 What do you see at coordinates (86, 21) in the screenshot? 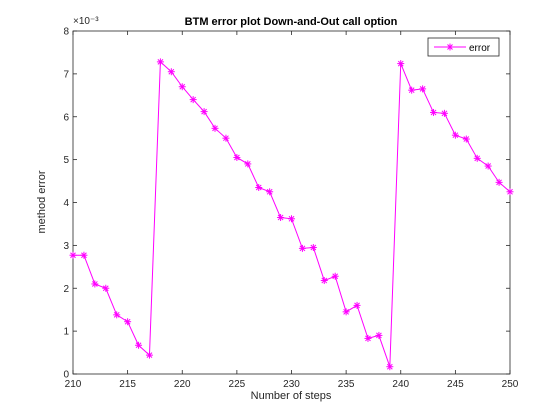
I see `y-exponent-label: ×10⁻³` at bounding box center [86, 21].